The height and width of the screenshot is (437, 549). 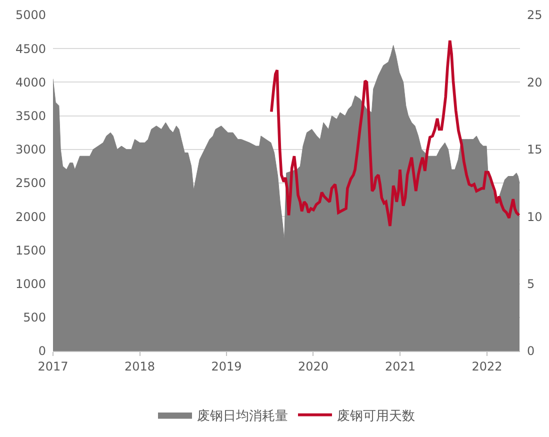 I want to click on x-tick-label: 2022, so click(x=487, y=366).